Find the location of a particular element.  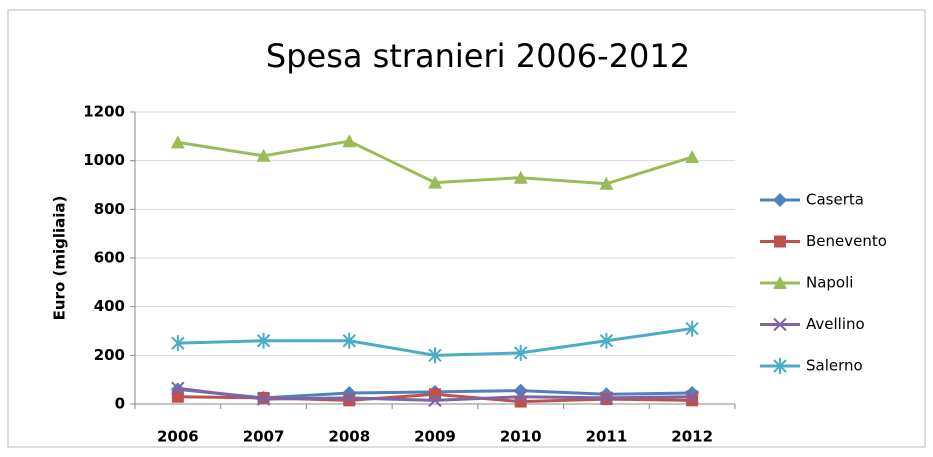

y-axis-label: Euro (migliaia) is located at coordinates (60, 258).